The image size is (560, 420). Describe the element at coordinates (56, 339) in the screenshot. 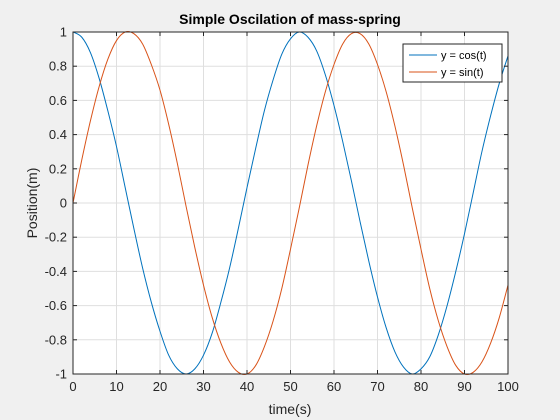

I see `y-tick-label: -0.8` at that location.